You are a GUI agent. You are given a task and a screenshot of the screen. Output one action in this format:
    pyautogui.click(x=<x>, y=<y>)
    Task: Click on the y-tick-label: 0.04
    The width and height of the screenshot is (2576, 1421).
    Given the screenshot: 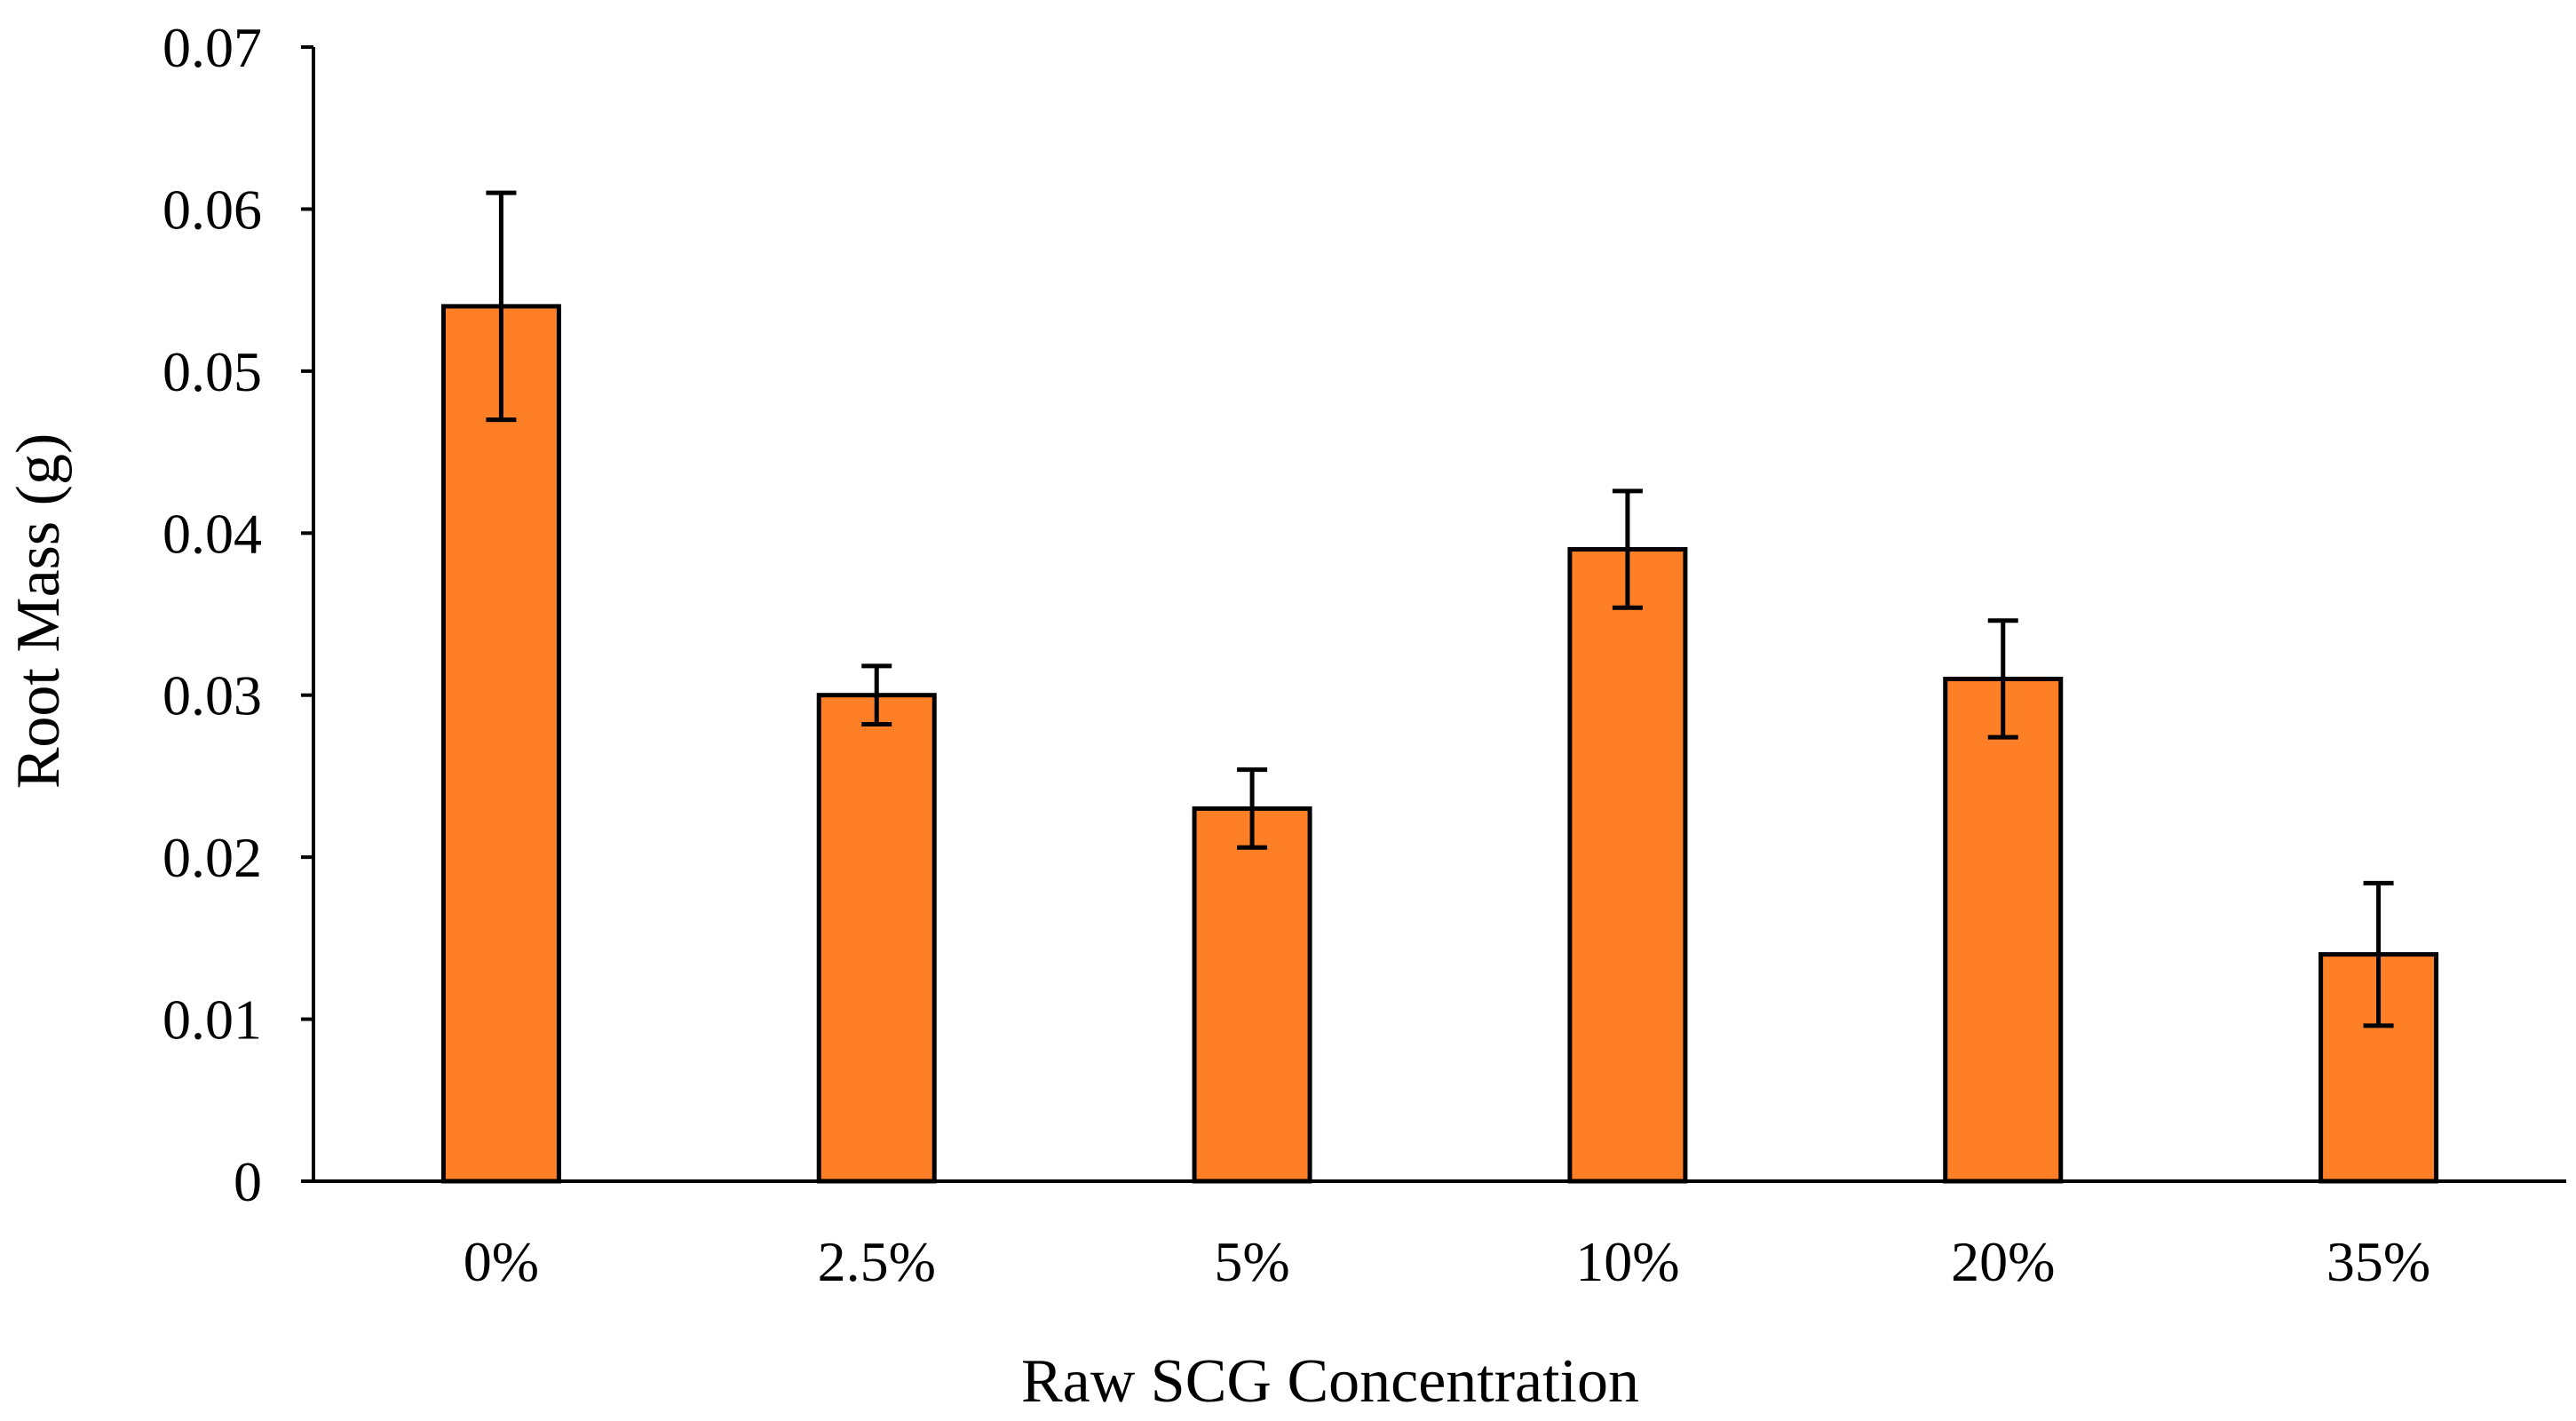 What is the action you would take?
    pyautogui.click(x=212, y=533)
    